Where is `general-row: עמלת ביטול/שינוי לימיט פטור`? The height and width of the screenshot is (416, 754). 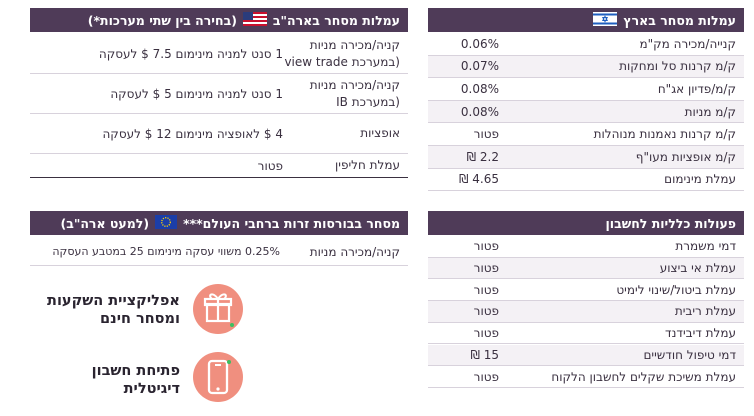 general-row: עמלת ביטול/שינוי לימיט פטור is located at coordinates (586, 290).